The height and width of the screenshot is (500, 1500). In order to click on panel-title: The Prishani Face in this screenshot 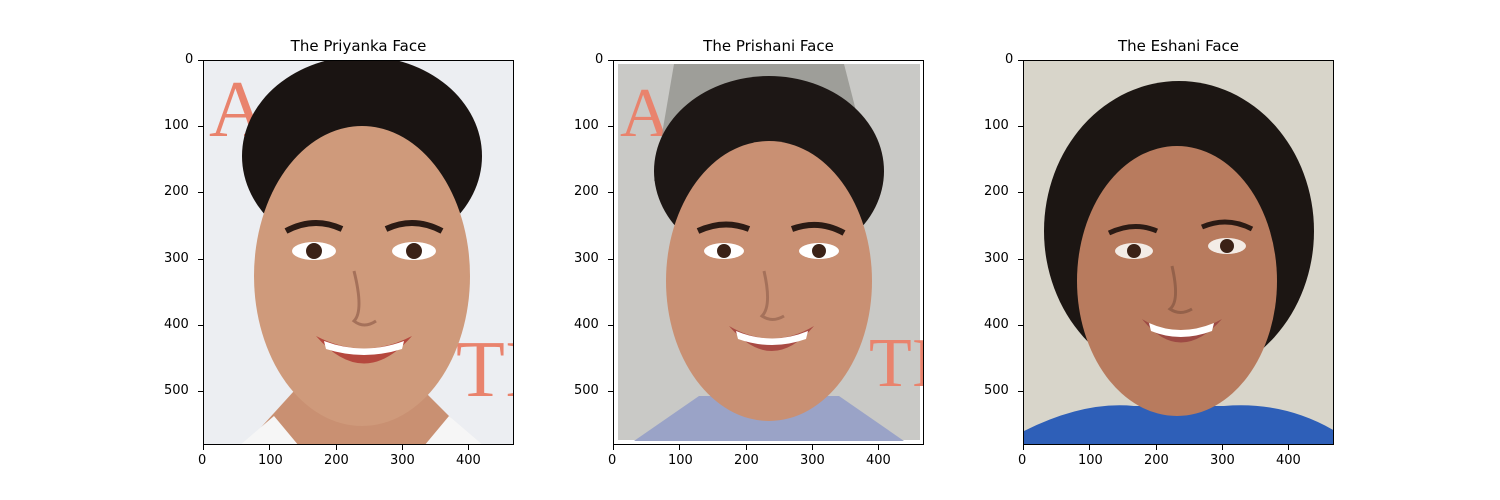, I will do `click(768, 46)`.